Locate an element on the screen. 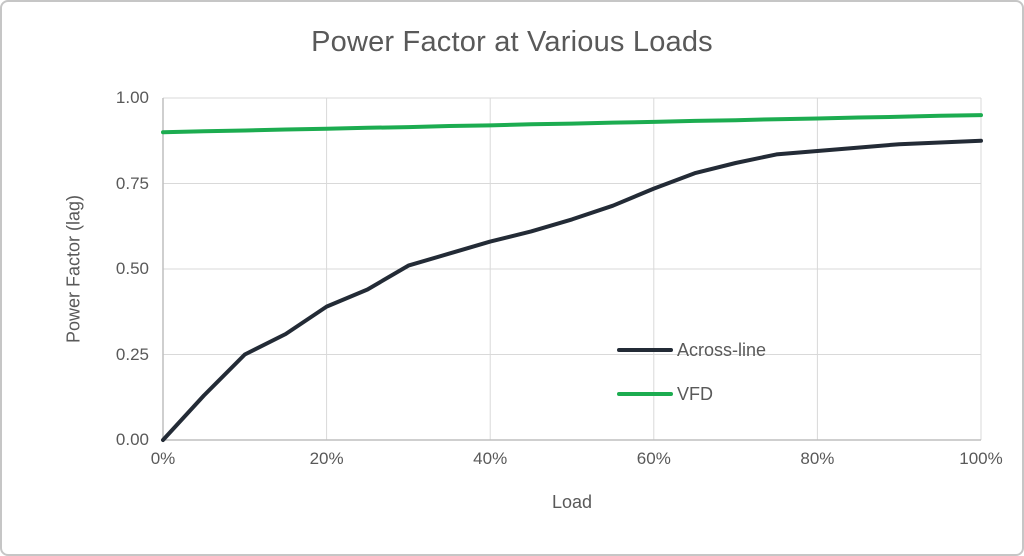 The width and height of the screenshot is (1024, 556). y-tick-label: 0.75 is located at coordinates (132, 183).